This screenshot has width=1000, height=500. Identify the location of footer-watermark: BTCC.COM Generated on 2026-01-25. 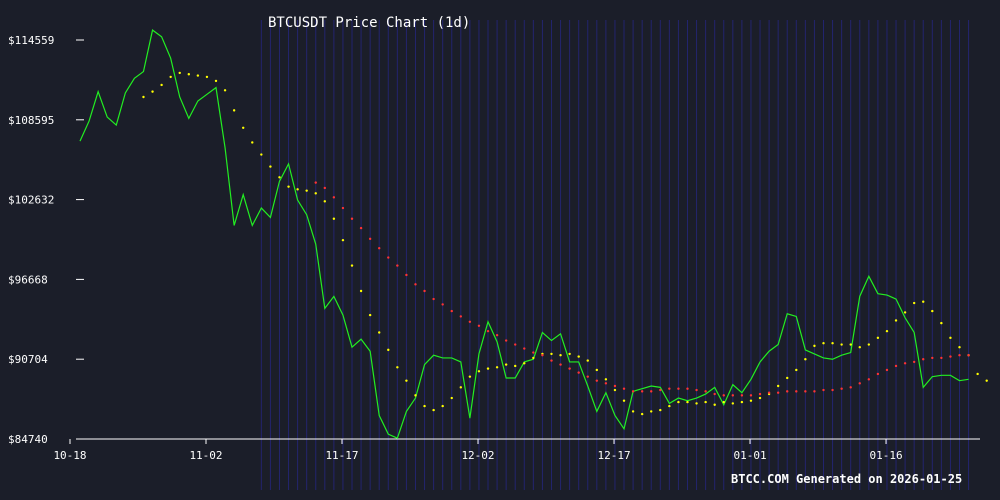
(846, 479).